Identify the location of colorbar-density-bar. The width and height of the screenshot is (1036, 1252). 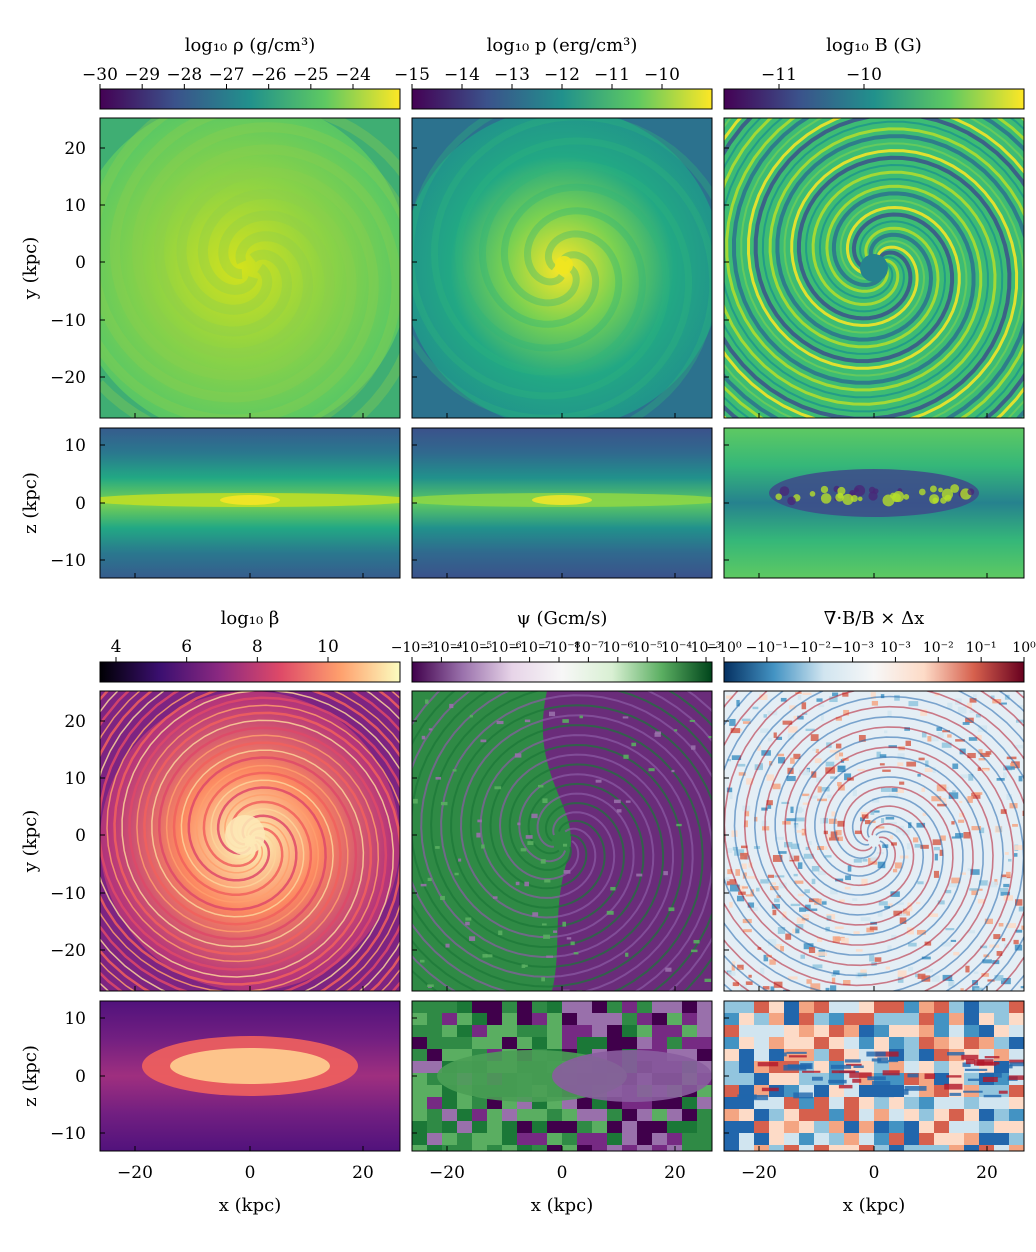
(250, 99).